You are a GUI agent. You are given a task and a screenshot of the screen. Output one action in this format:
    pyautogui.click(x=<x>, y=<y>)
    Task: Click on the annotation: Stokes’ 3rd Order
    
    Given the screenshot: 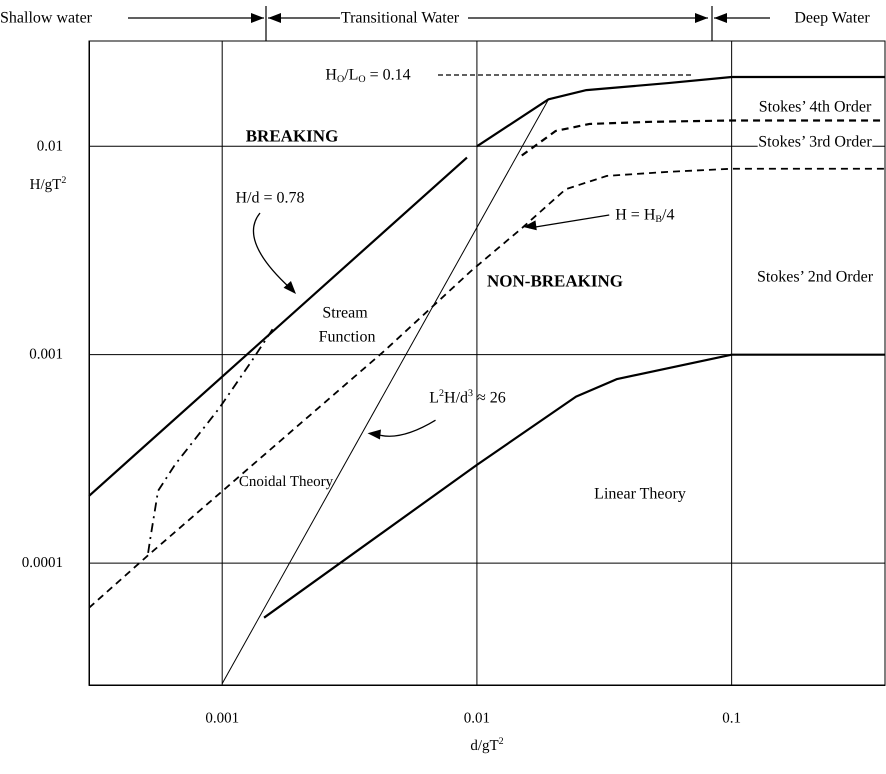 What is the action you would take?
    pyautogui.click(x=815, y=142)
    